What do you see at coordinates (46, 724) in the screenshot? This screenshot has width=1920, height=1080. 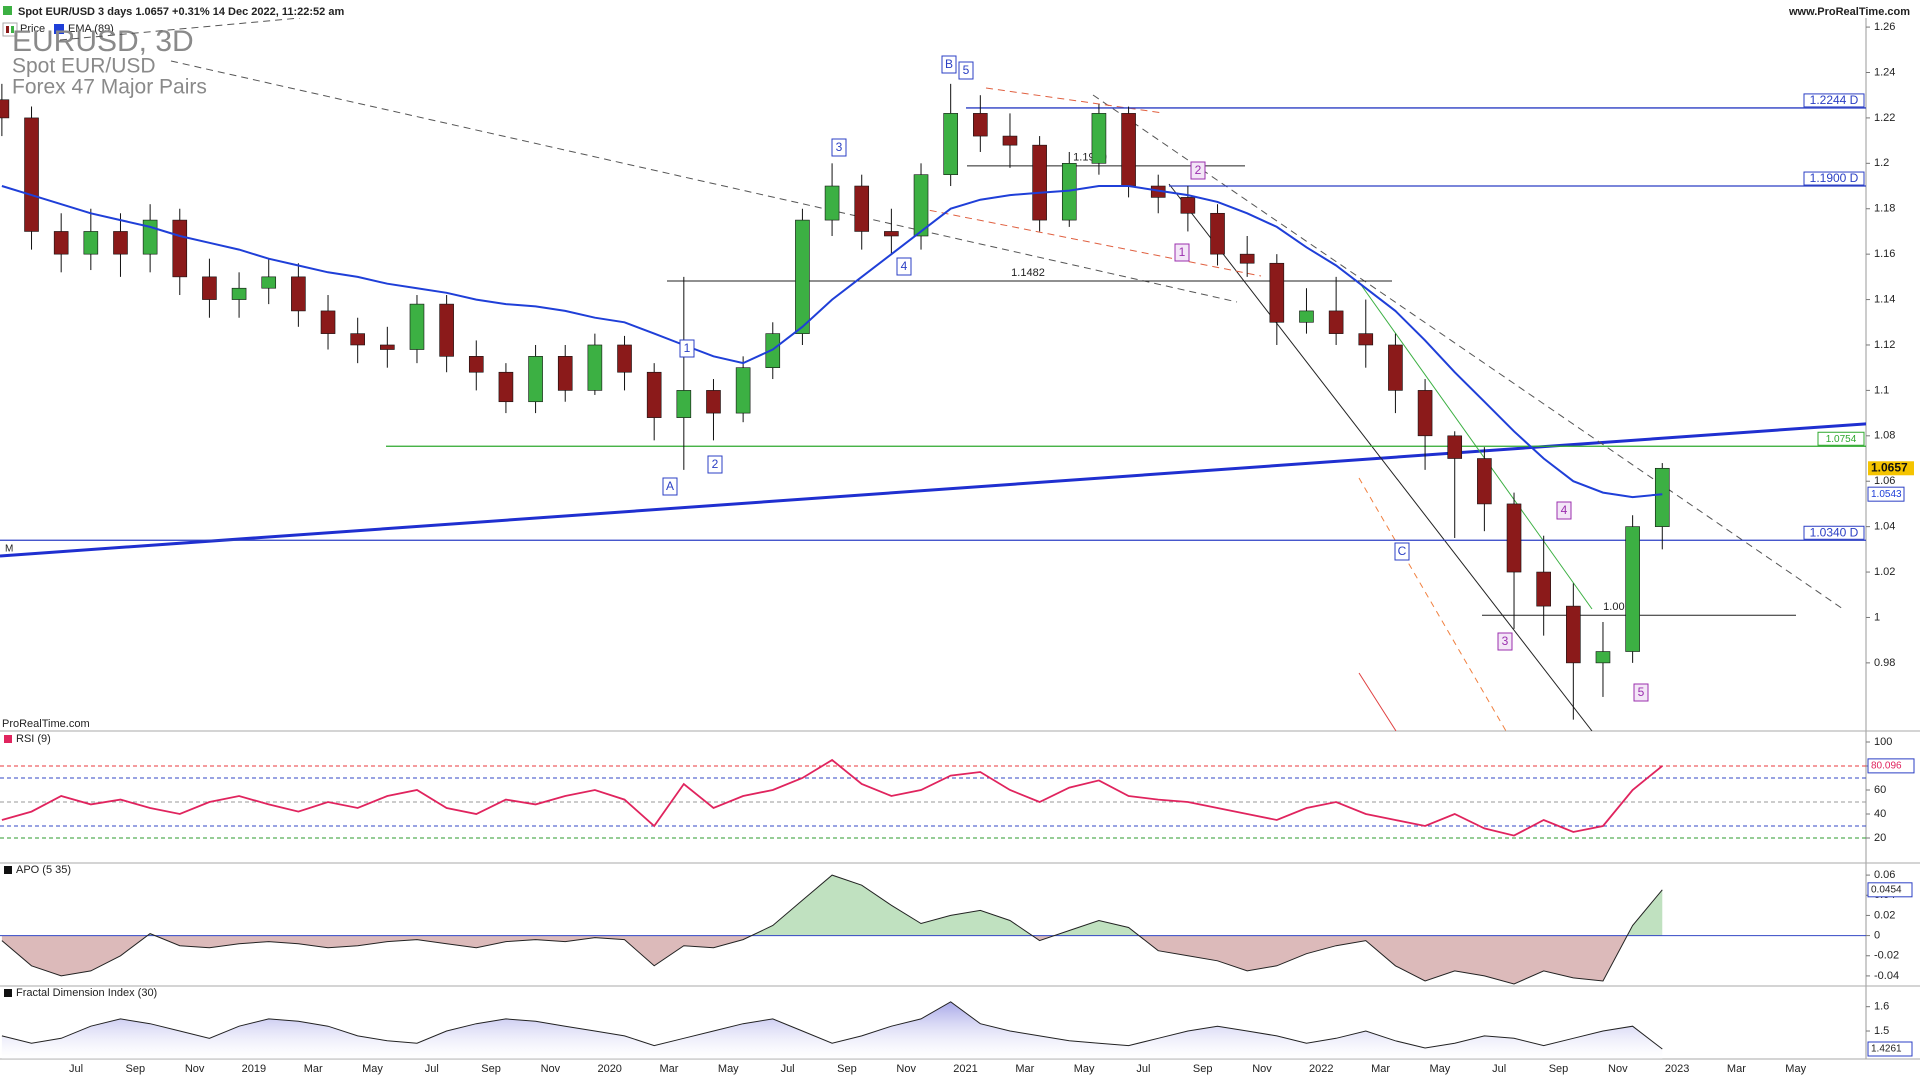 I see `watermark: ProRealTime.com` at bounding box center [46, 724].